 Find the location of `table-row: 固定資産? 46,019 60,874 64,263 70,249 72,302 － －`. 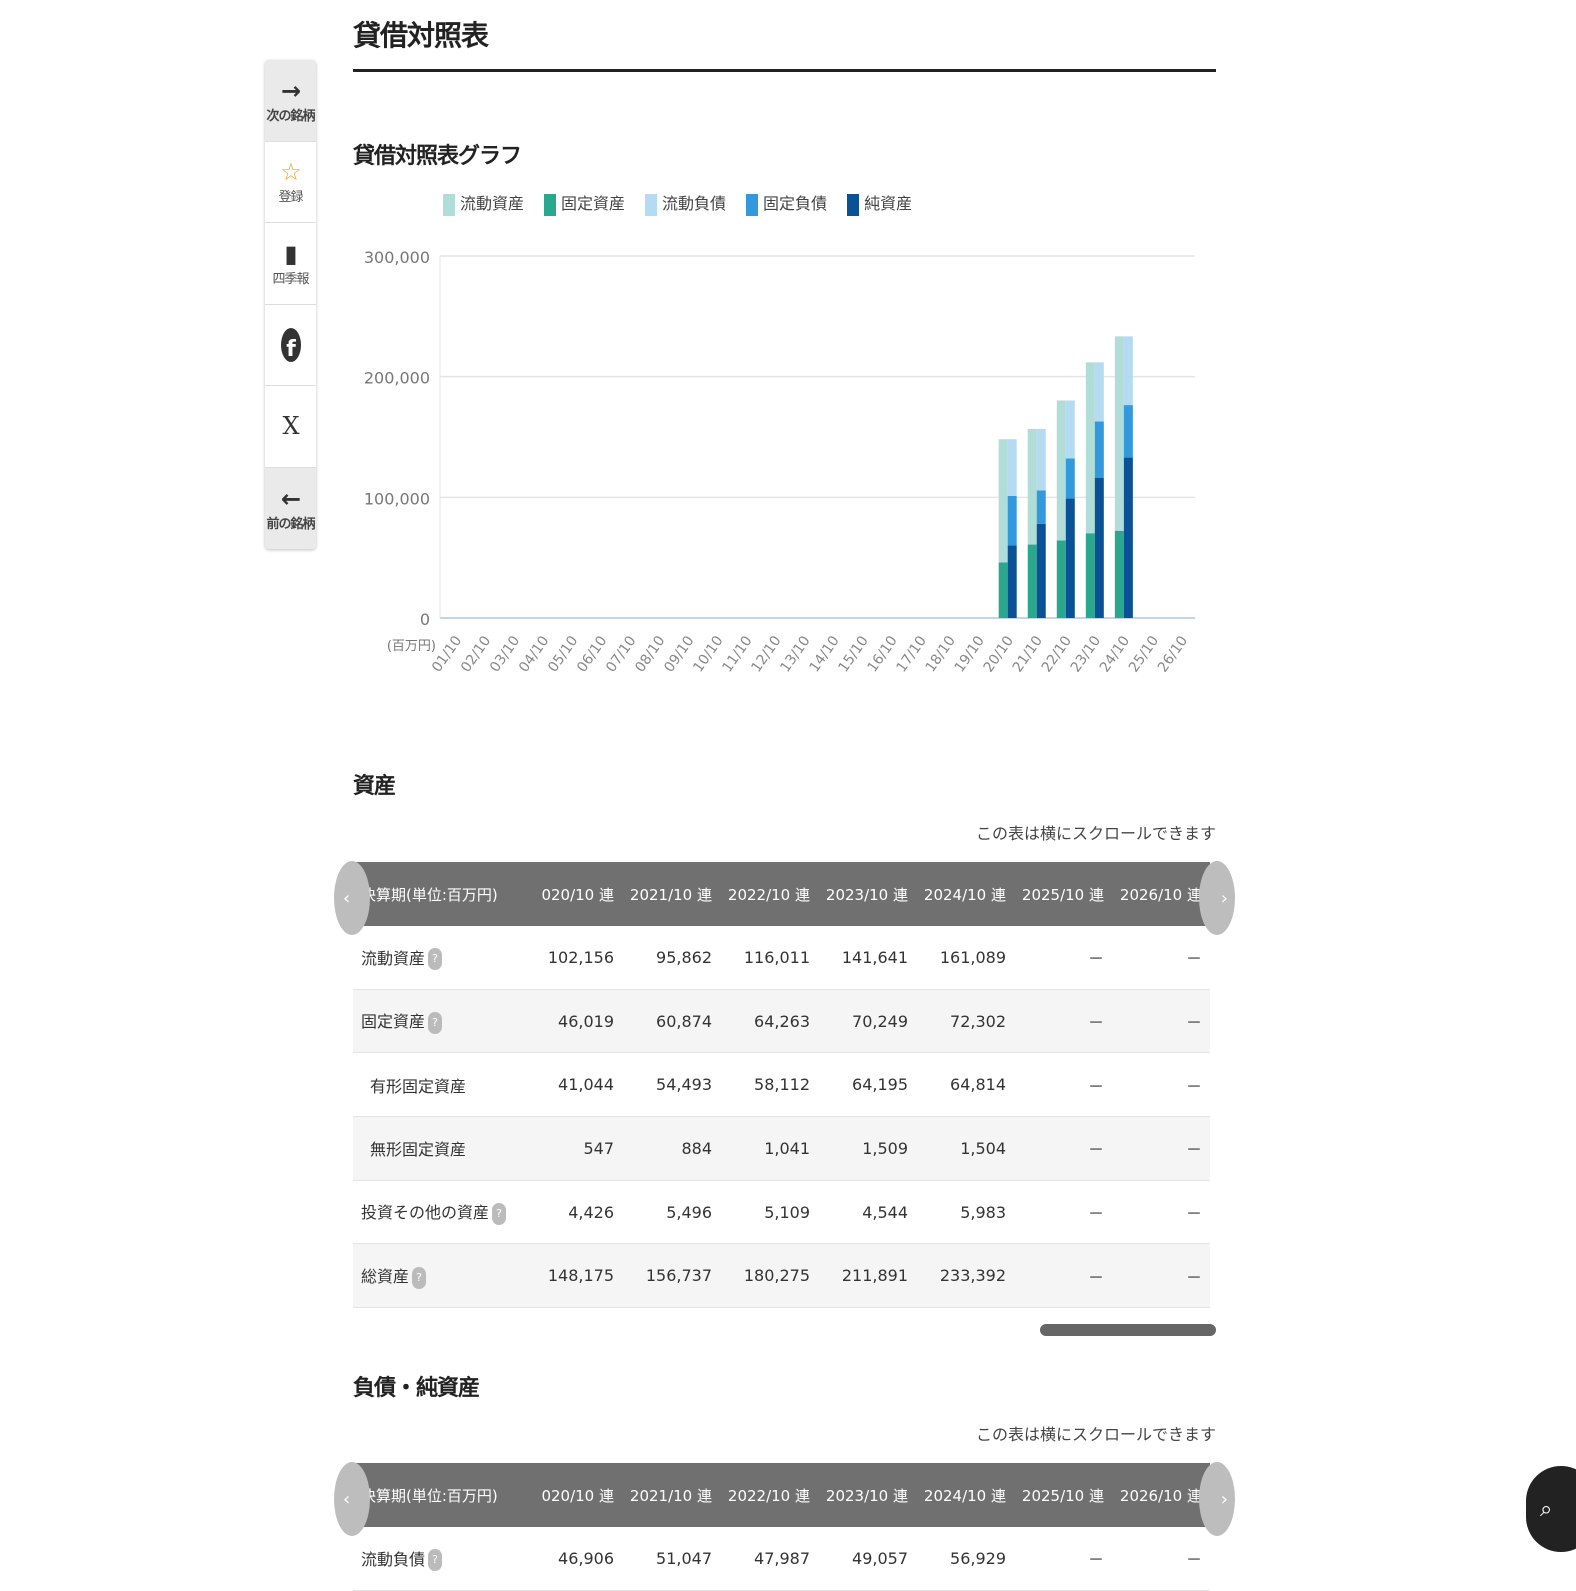

table-row: 固定資産? 46,019 60,874 64,263 70,249 72,302 － － is located at coordinates (781, 1021).